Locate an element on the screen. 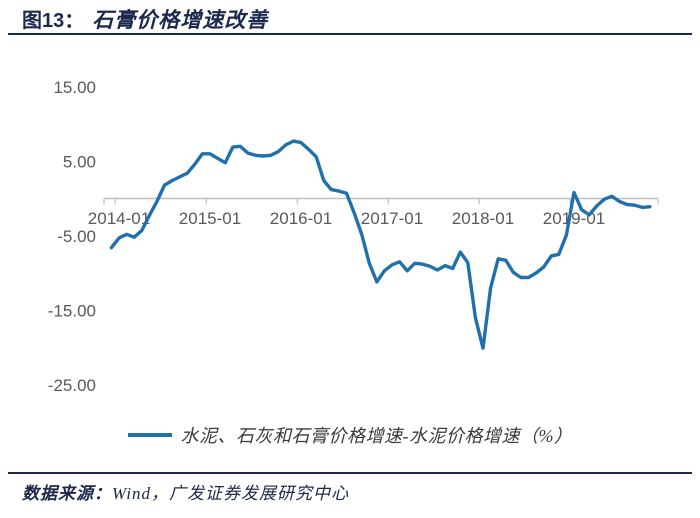 Image resolution: width=700 pixels, height=518 pixels. figure-header: 图13： 石膏价格增速改善 is located at coordinates (145, 19).